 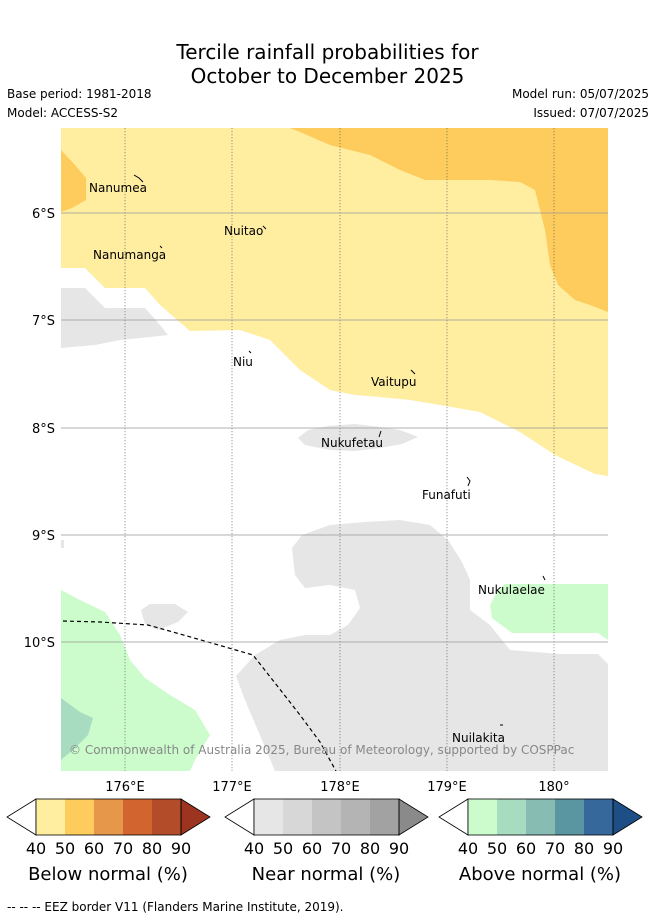 What do you see at coordinates (352, 443) in the screenshot?
I see `place-label-nukufetau: Nukufetau` at bounding box center [352, 443].